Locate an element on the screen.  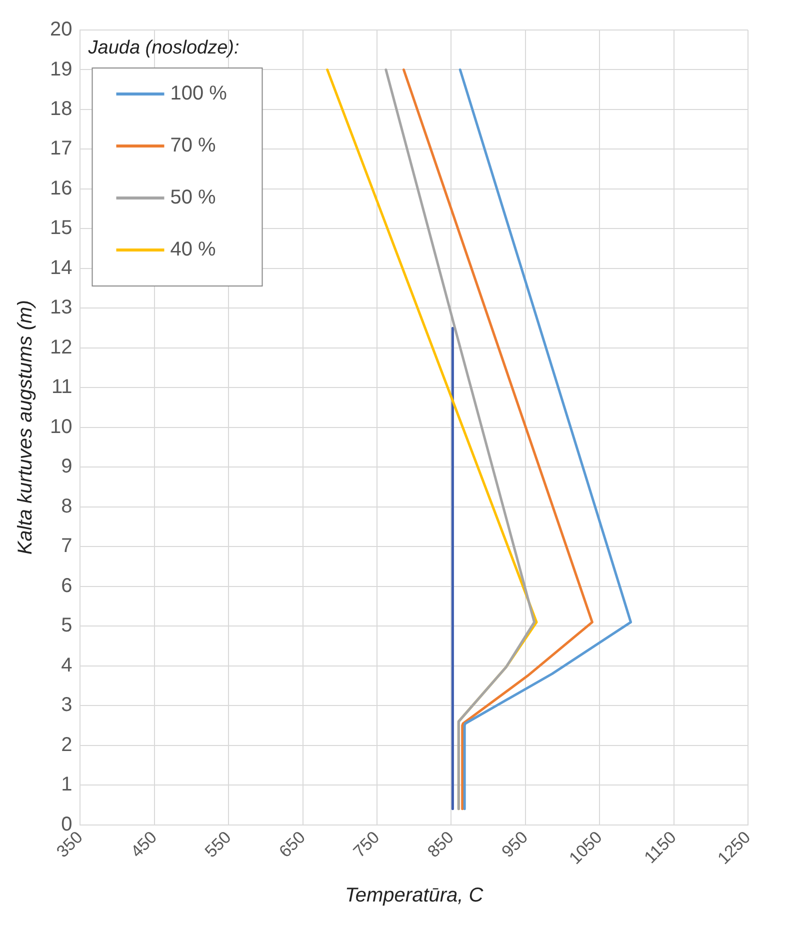
x-axis-title: Temperatūra, C is located at coordinates (414, 895).